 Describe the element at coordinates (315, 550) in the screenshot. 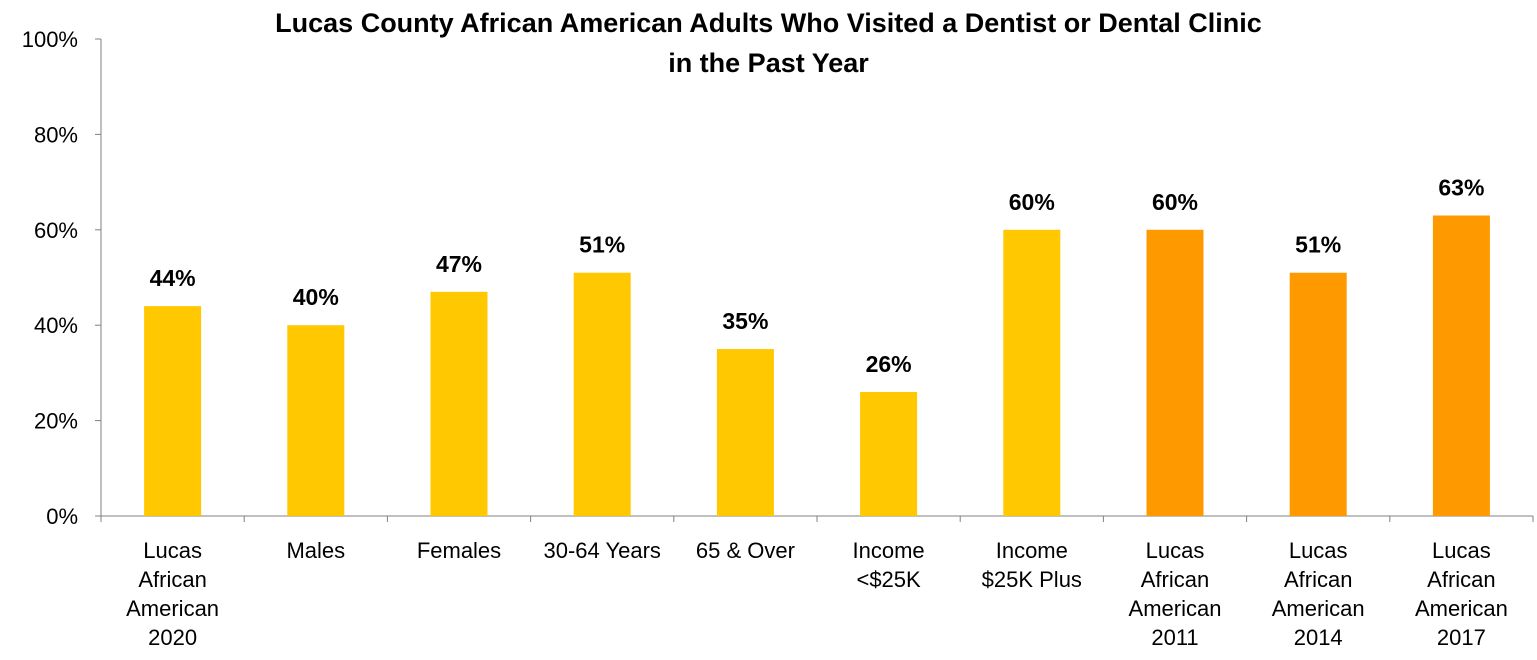

I see `category-label: Males` at that location.